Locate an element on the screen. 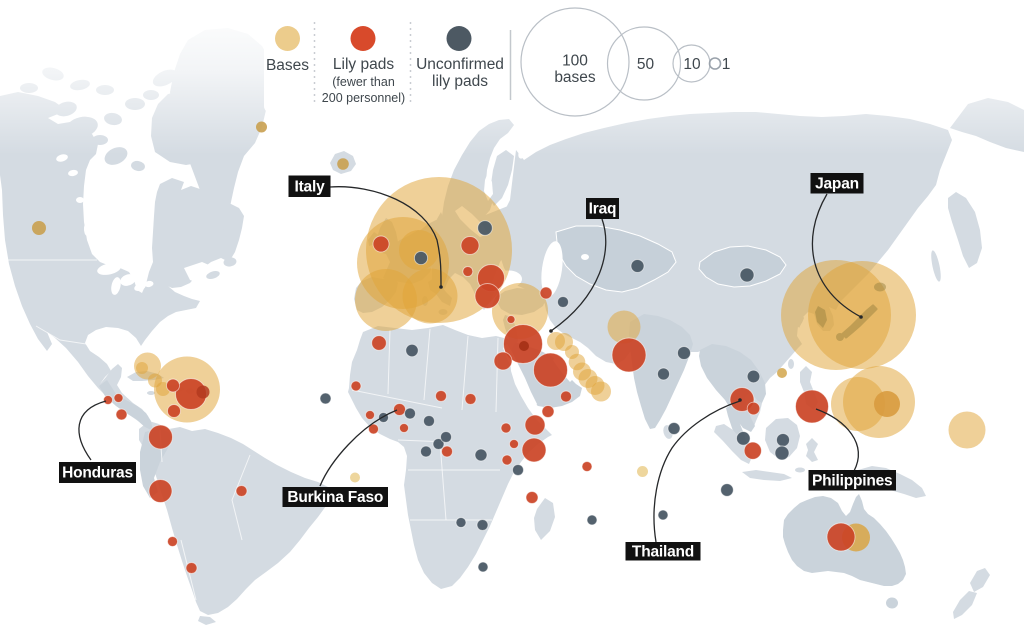  svg-text: Burkina Faso is located at coordinates (335, 497).